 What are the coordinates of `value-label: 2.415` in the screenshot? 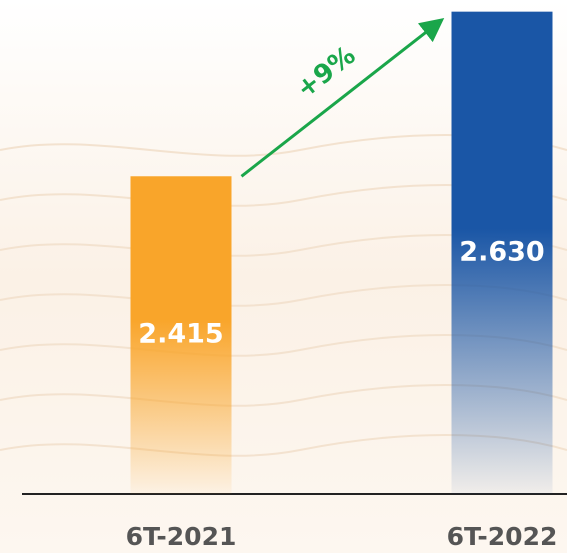 It's located at (180, 334).